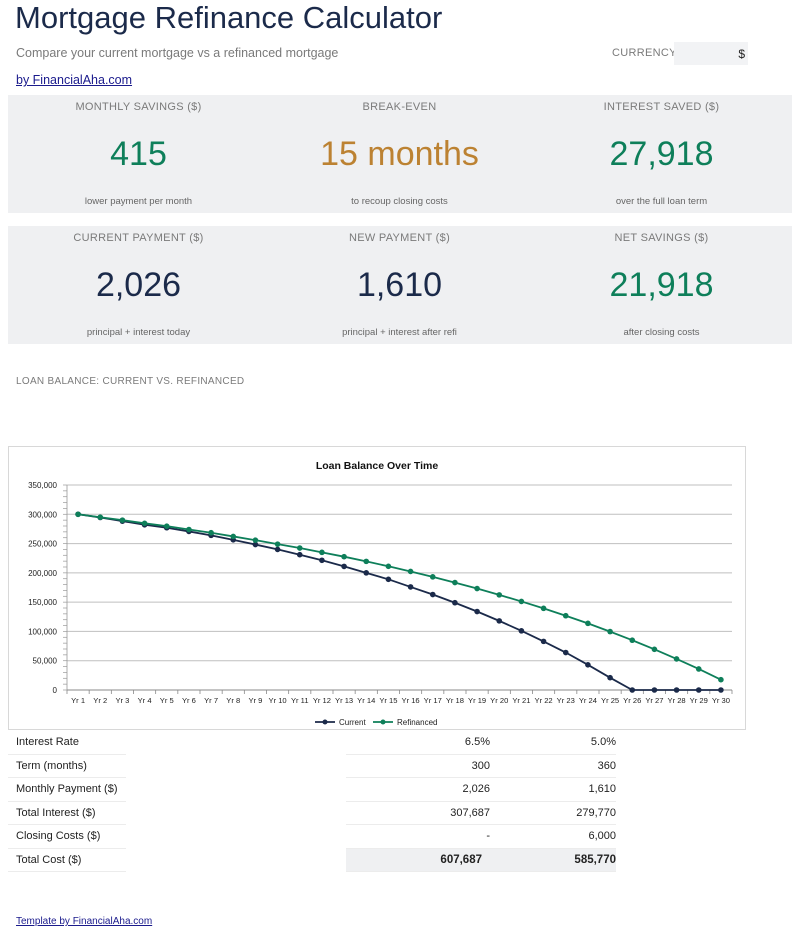 This screenshot has width=800, height=935. Describe the element at coordinates (553, 860) in the screenshot. I see `refinanced-value: 585,770` at that location.